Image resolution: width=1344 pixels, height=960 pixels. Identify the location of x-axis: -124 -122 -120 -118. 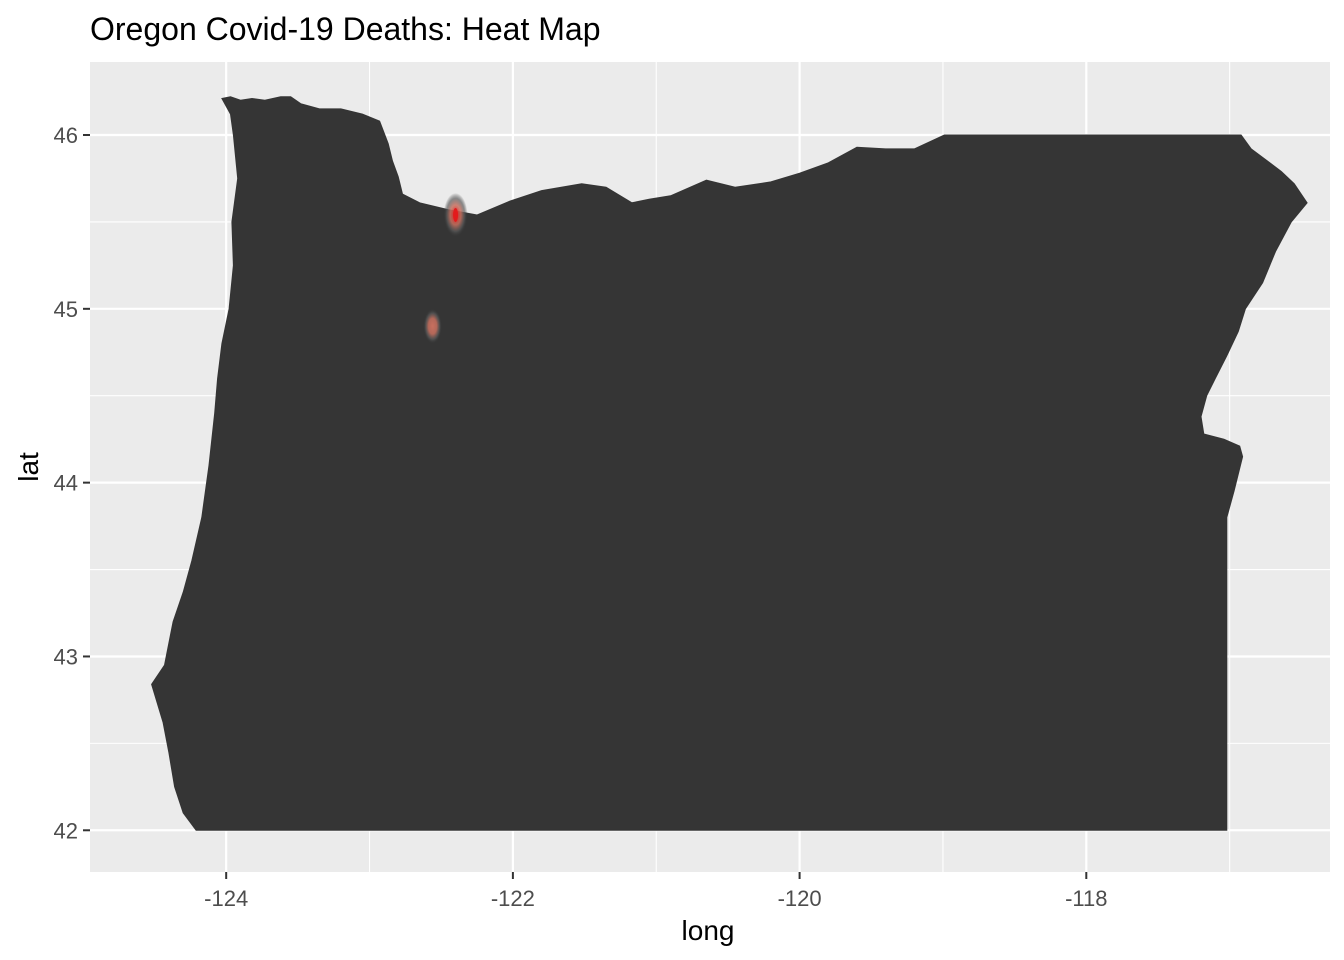
(656, 891).